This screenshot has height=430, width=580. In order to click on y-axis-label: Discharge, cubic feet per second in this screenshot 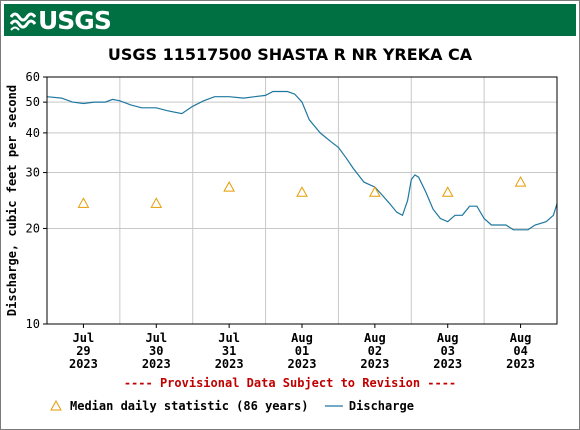, I will do `click(12, 200)`.